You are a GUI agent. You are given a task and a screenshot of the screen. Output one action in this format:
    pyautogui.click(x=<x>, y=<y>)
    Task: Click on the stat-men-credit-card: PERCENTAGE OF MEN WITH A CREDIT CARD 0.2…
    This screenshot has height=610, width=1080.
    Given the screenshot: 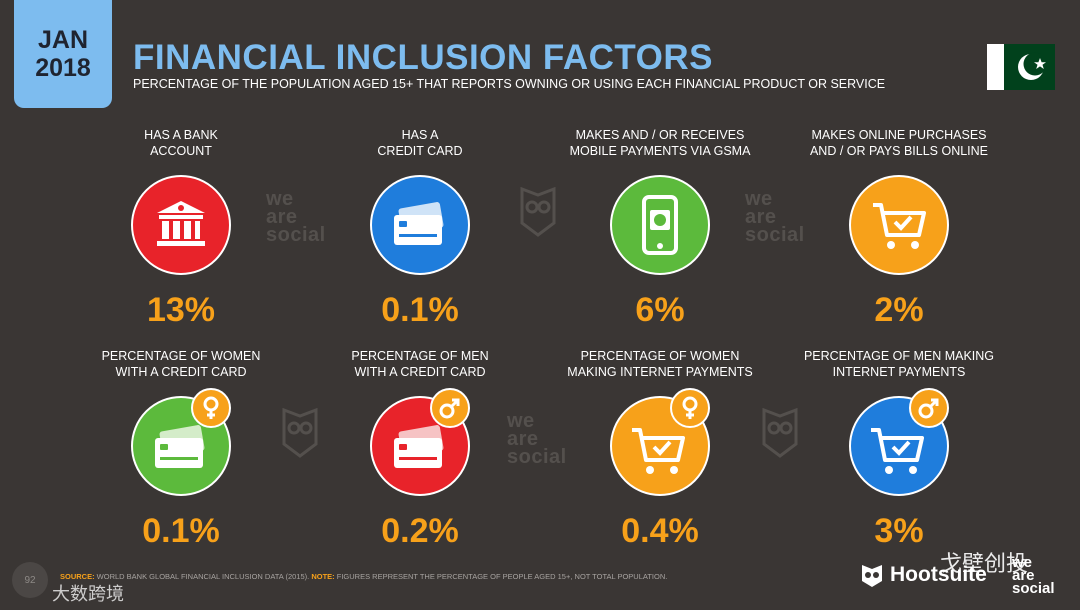 What is the action you would take?
    pyautogui.click(x=420, y=449)
    